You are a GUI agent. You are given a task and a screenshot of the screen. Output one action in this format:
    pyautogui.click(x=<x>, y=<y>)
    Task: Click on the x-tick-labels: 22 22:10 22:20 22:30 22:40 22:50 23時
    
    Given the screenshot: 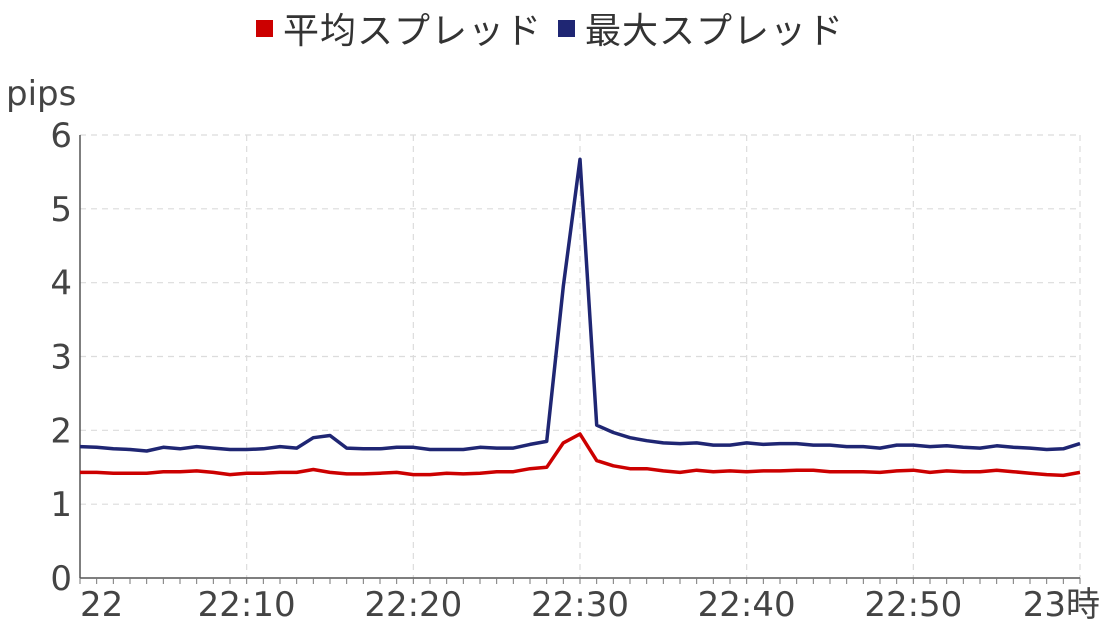 What is the action you would take?
    pyautogui.click(x=590, y=602)
    